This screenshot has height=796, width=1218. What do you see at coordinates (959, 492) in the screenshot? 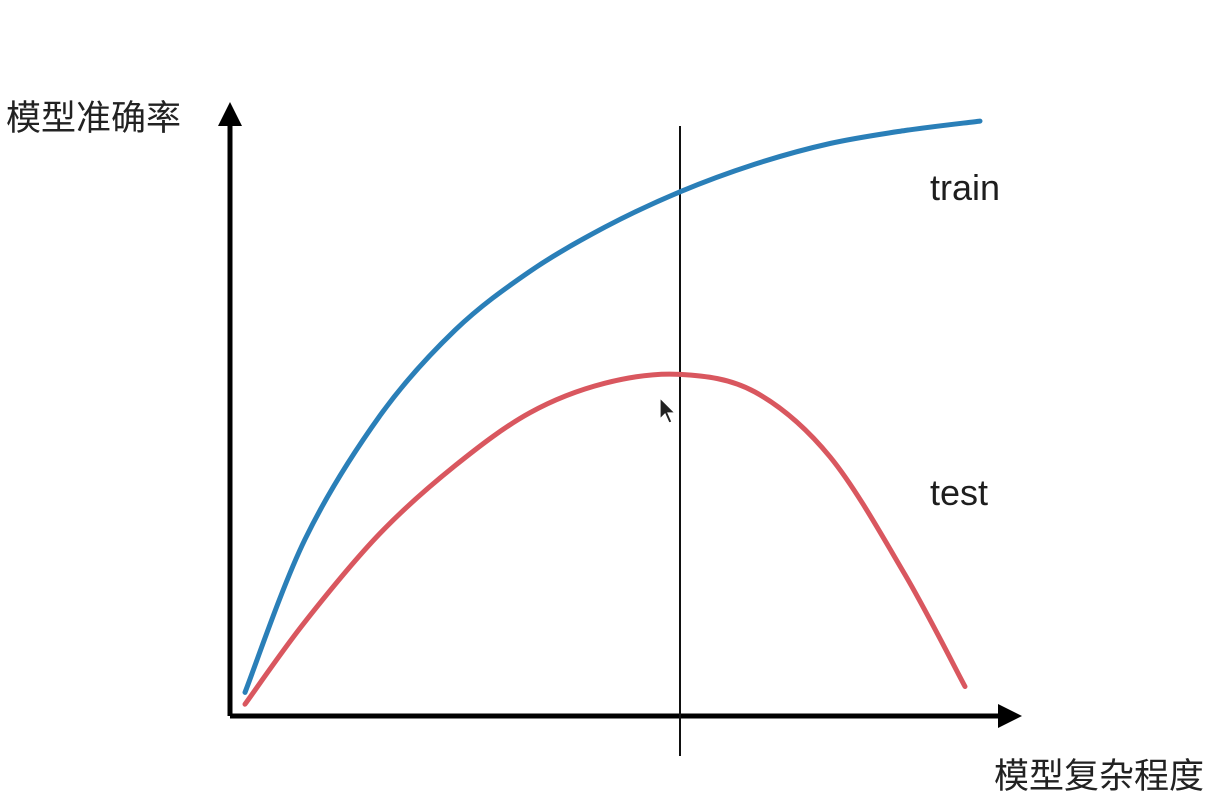
I see `test-series-label: test` at bounding box center [959, 492].